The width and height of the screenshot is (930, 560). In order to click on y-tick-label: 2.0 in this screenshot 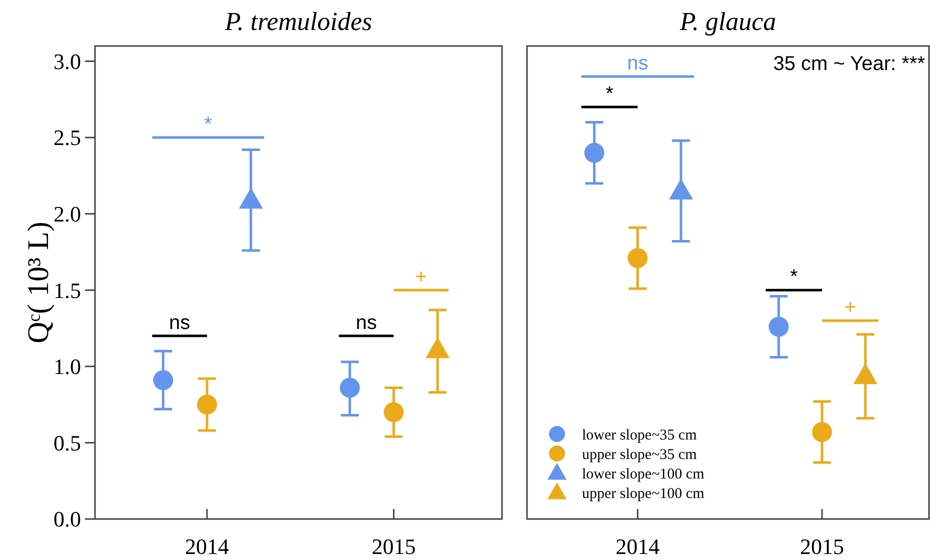, I will do `click(67, 214)`.